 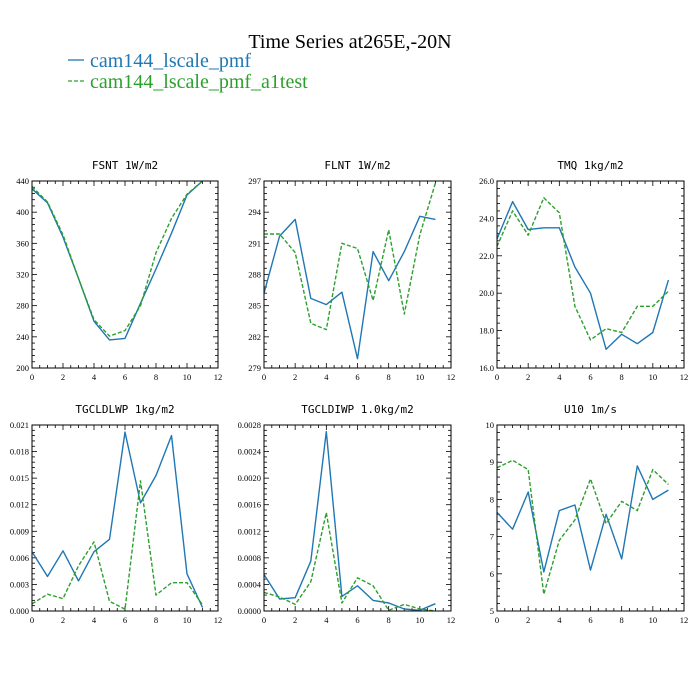 I want to click on y-tick-label: 0.0012, so click(x=249, y=531).